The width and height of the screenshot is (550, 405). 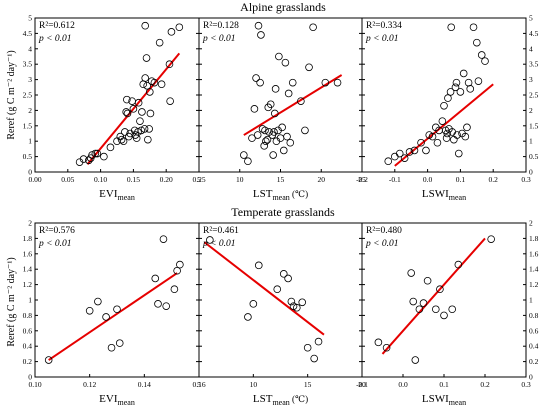 What do you see at coordinates (534, 315) in the screenshot?
I see `y-tick-label: 0.8` at bounding box center [534, 315].